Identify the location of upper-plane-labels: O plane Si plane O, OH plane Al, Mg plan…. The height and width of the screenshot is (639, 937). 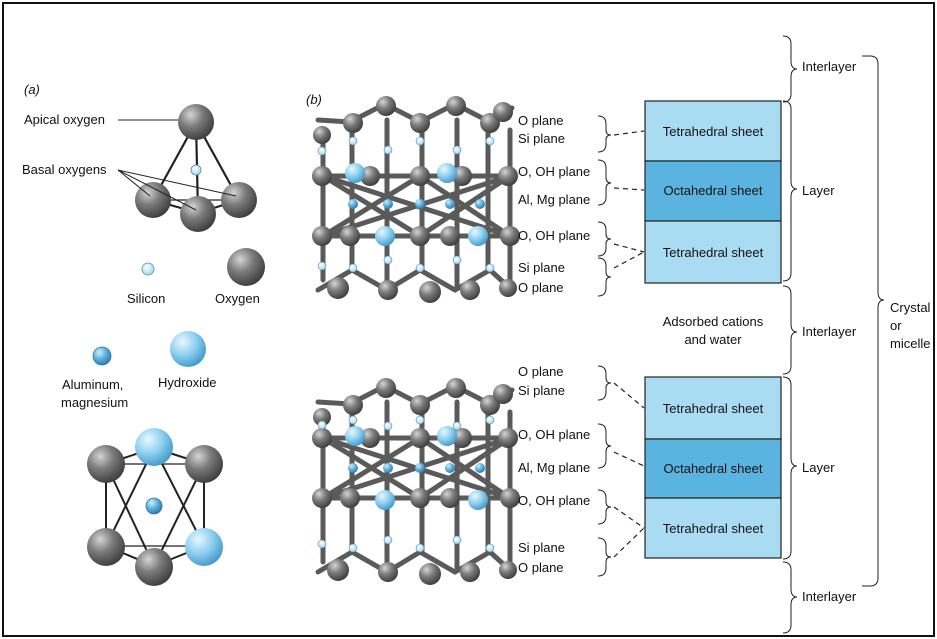
(554, 204).